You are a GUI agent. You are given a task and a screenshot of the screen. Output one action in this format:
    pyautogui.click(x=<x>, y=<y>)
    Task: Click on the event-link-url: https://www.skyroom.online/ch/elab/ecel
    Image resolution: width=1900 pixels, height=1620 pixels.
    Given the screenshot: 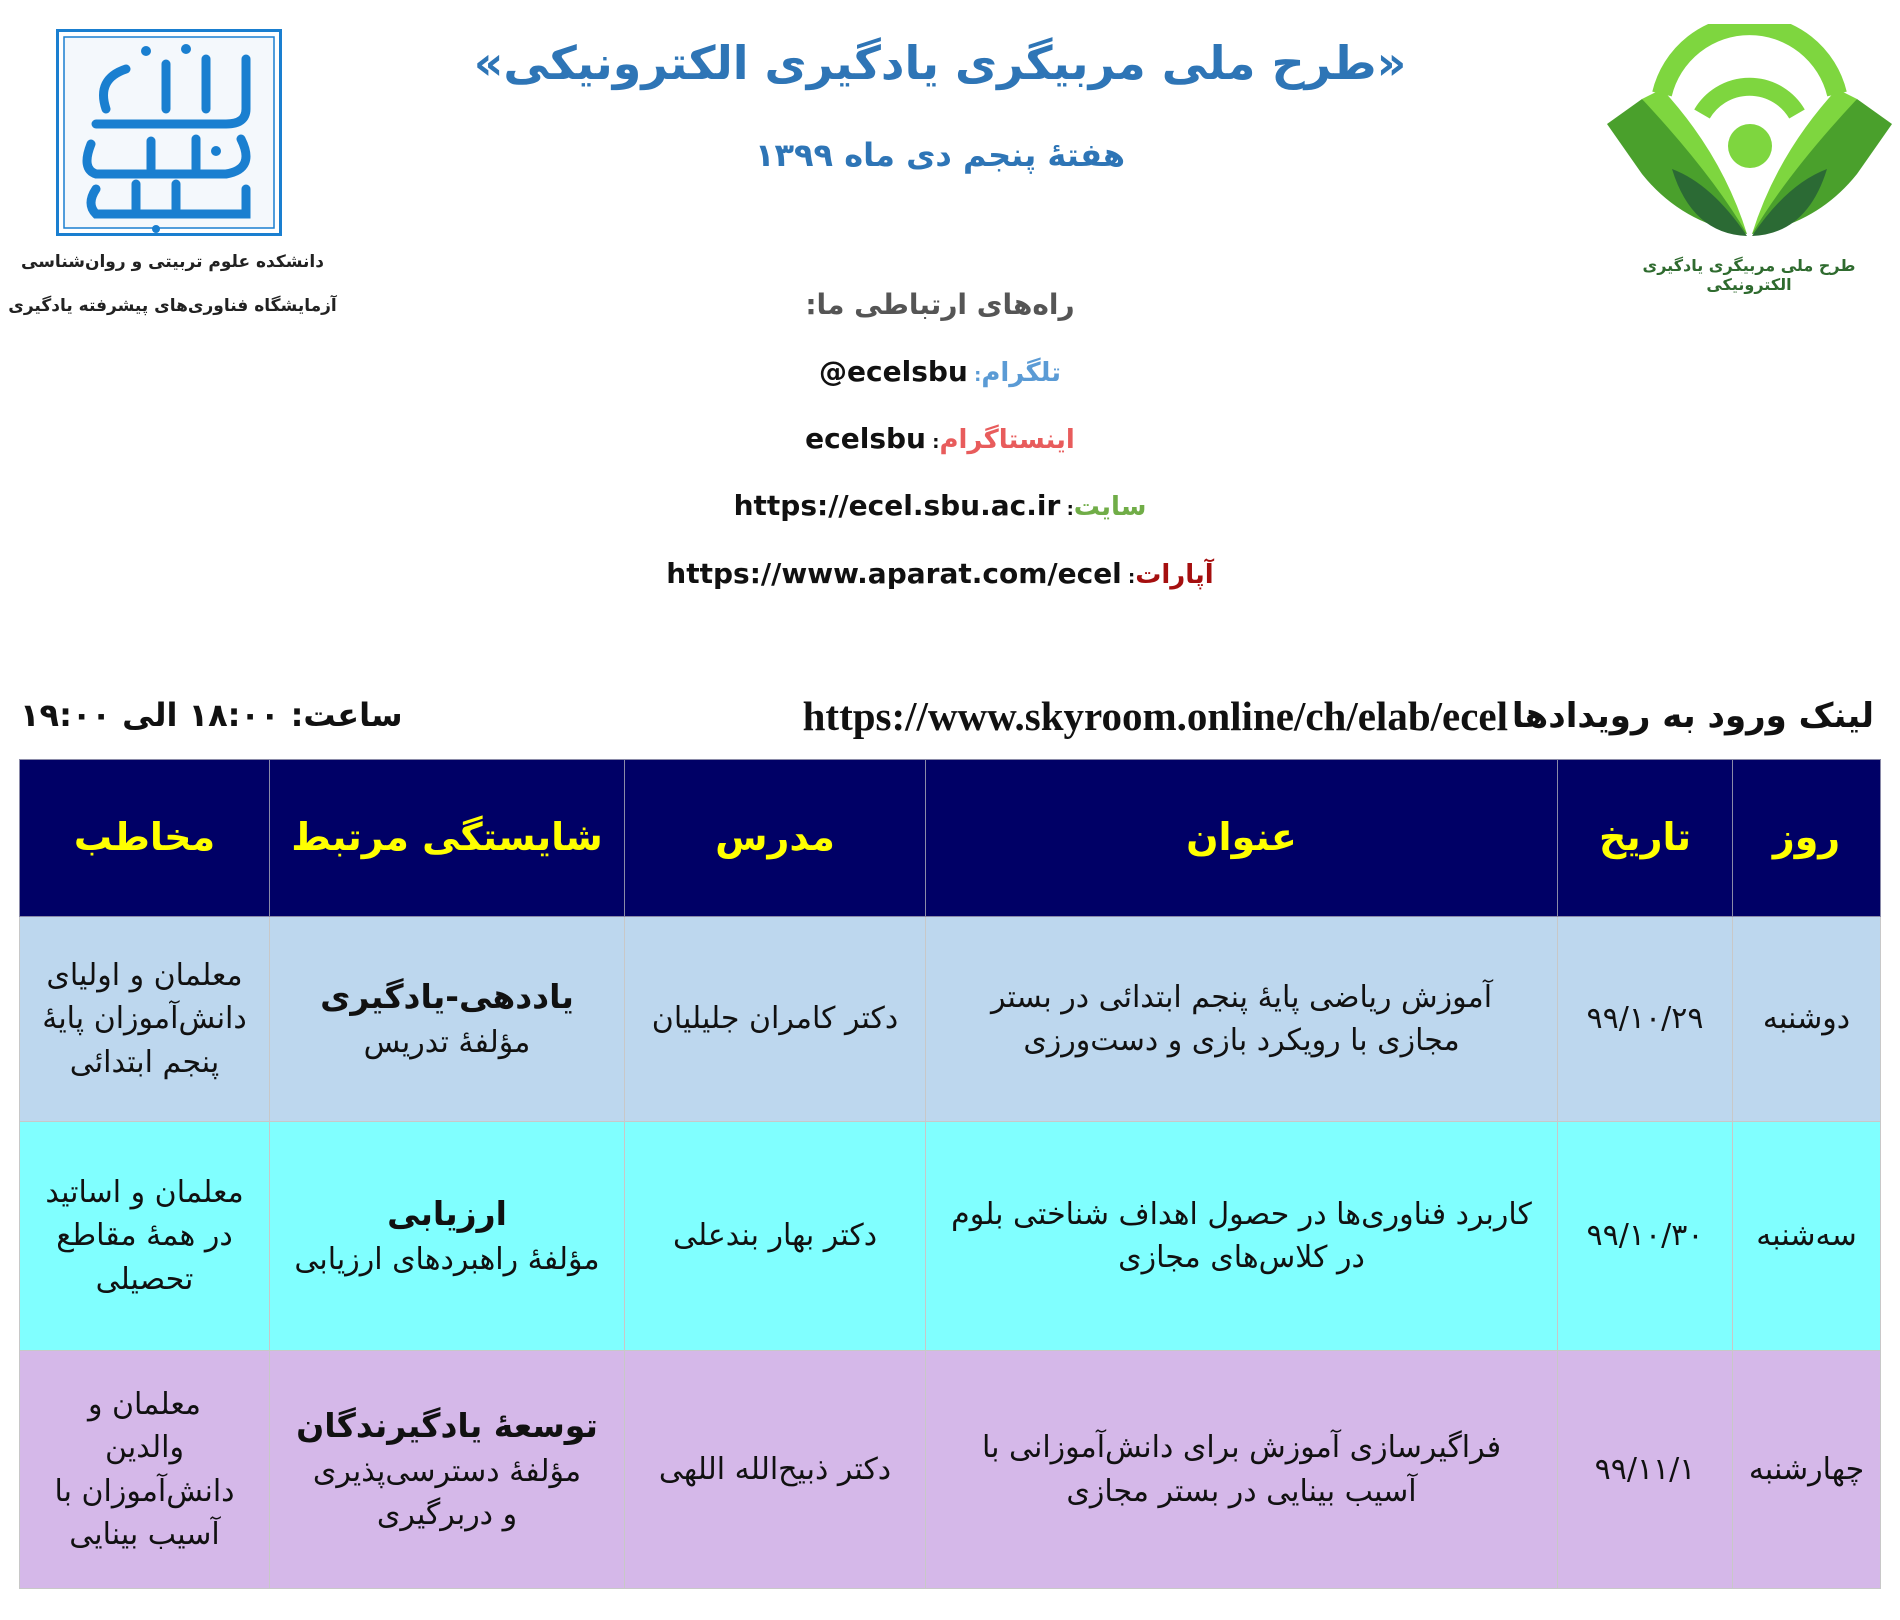 What is the action you would take?
    pyautogui.click(x=1155, y=716)
    